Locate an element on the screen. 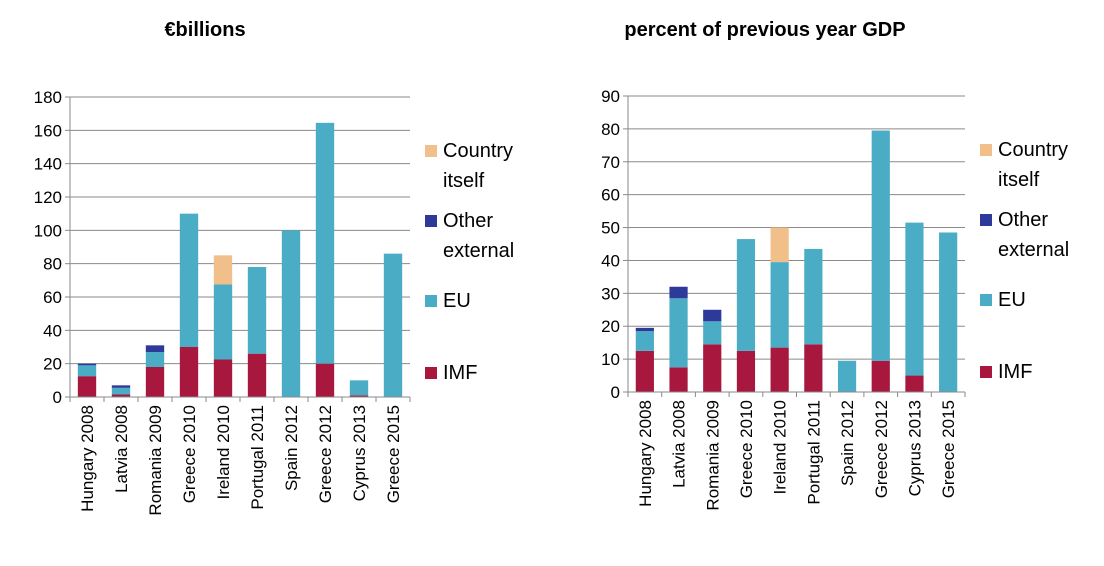 Image resolution: width=1104 pixels, height=566 pixels. x-tick-label: Greece 2012 is located at coordinates (881, 449).